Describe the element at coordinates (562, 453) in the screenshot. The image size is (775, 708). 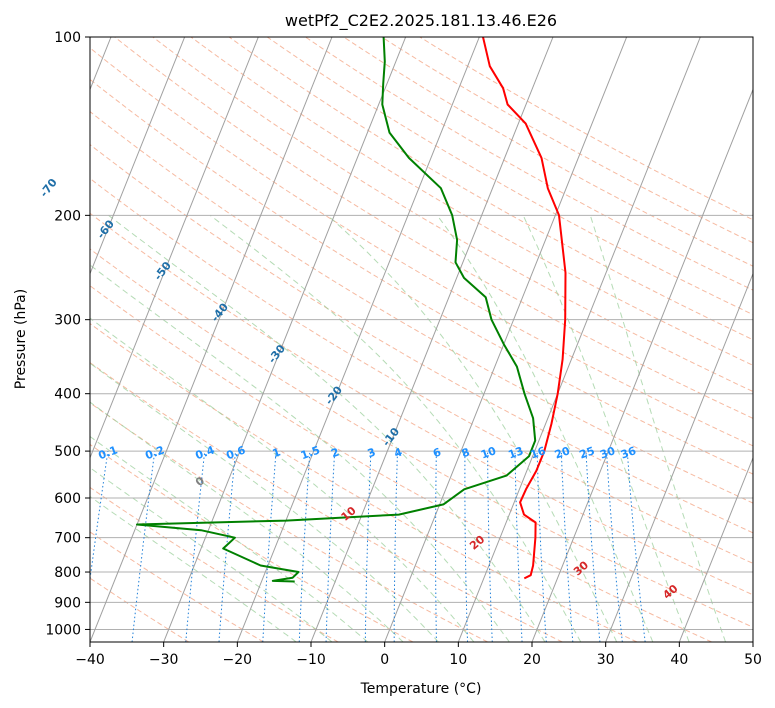
I see `mixing-ratio-label: 20` at that location.